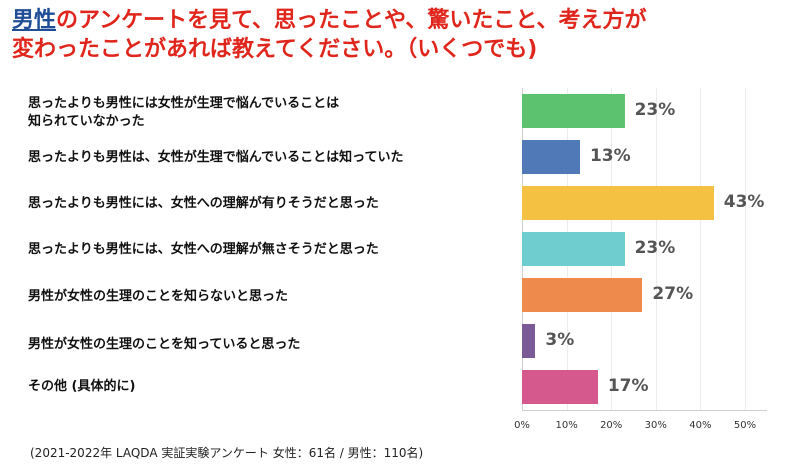 Image resolution: width=785 pixels, height=472 pixels. What do you see at coordinates (611, 425) in the screenshot?
I see `x-tick-label: 20%` at bounding box center [611, 425].